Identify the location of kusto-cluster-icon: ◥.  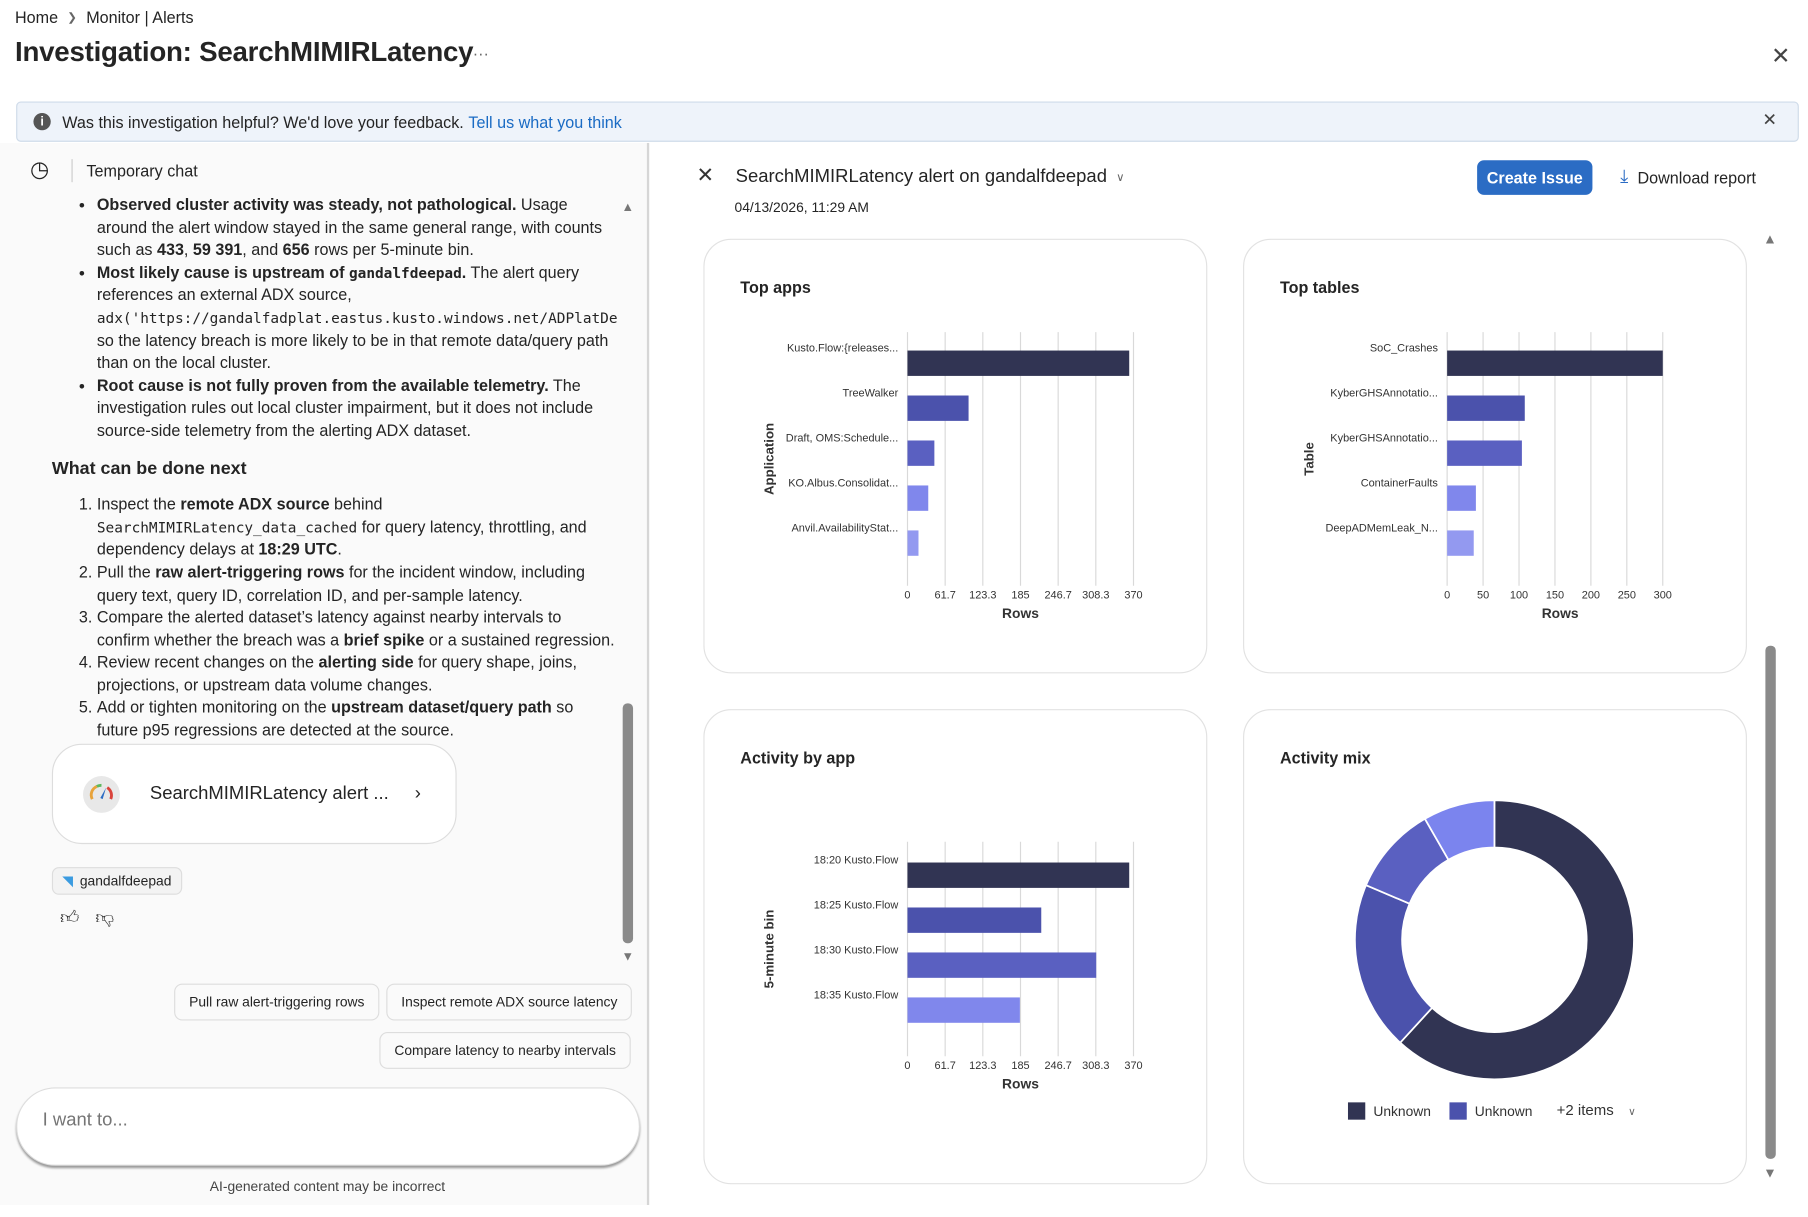
(67, 881).